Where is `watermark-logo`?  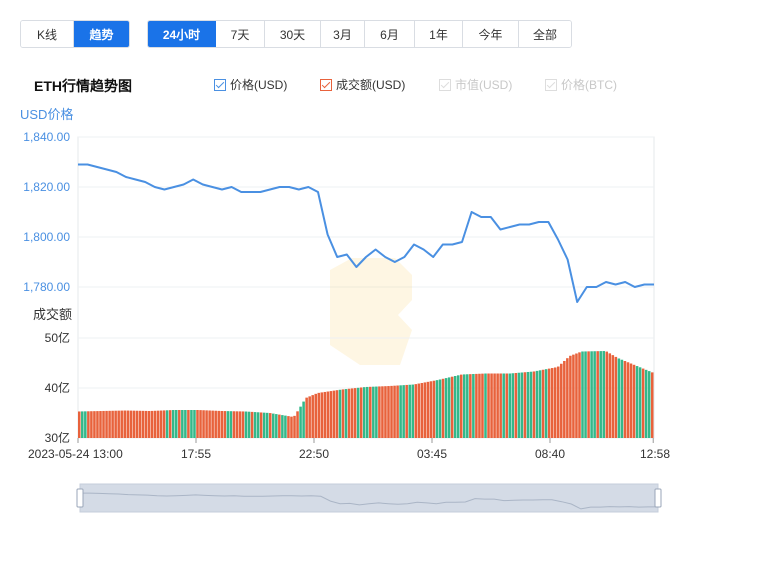
watermark-logo is located at coordinates (371, 311).